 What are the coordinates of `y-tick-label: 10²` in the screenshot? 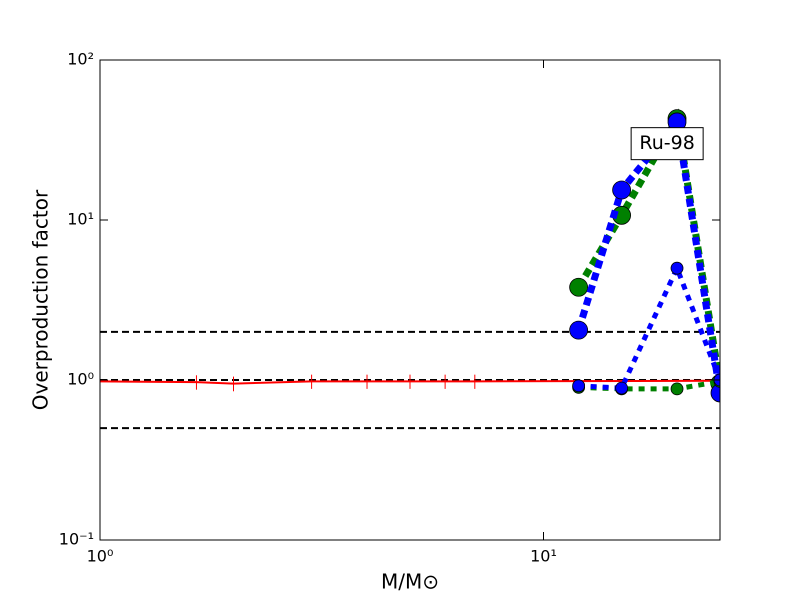 It's located at (80, 59).